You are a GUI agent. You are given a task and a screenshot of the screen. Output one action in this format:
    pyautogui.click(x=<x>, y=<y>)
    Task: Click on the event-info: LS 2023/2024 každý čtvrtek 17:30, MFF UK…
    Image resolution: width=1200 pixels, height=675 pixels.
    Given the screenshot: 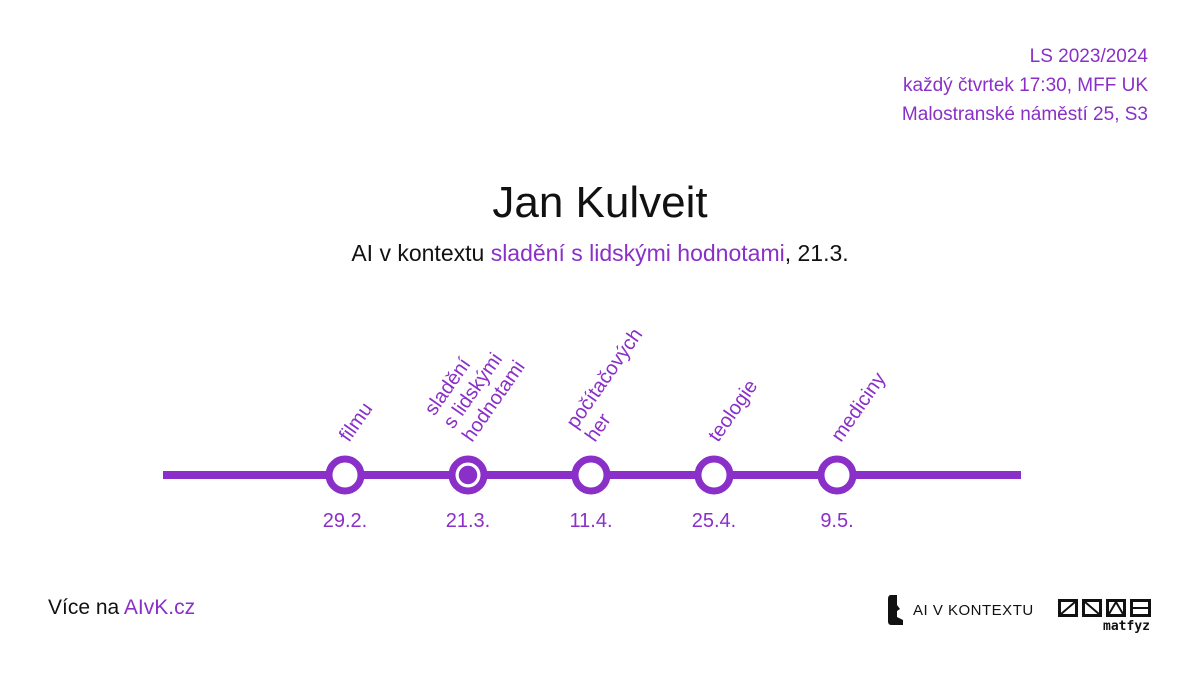 What is the action you would take?
    pyautogui.click(x=1025, y=85)
    